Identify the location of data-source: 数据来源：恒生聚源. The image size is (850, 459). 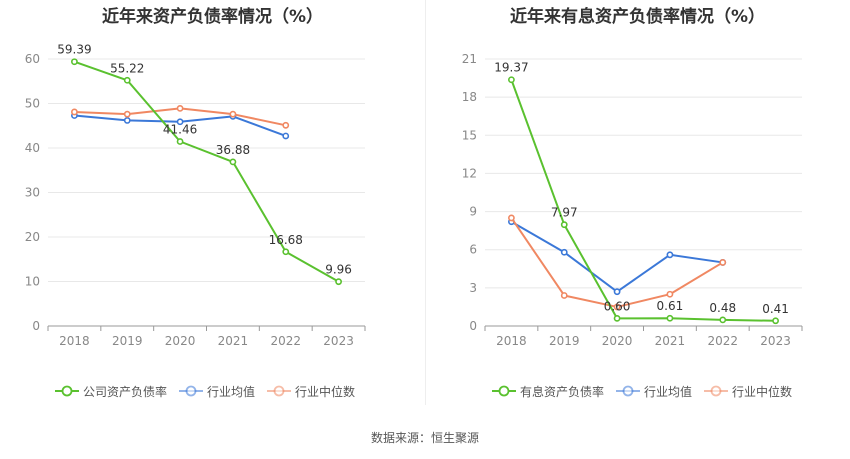
(425, 437).